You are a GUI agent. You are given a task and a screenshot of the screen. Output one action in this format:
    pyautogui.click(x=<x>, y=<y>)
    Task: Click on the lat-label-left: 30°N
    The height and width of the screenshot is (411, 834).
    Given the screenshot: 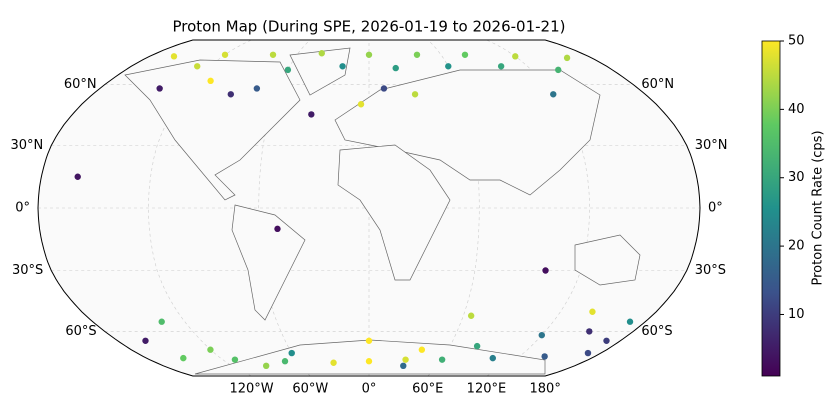 What is the action you would take?
    pyautogui.click(x=26, y=145)
    